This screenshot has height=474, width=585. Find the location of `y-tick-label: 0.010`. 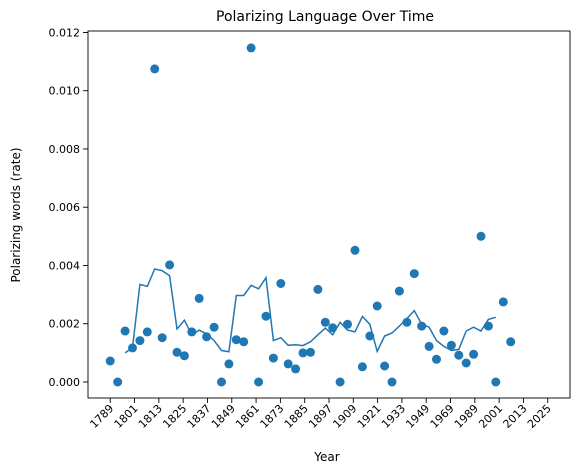

y-tick-label: 0.010 is located at coordinates (65, 91).